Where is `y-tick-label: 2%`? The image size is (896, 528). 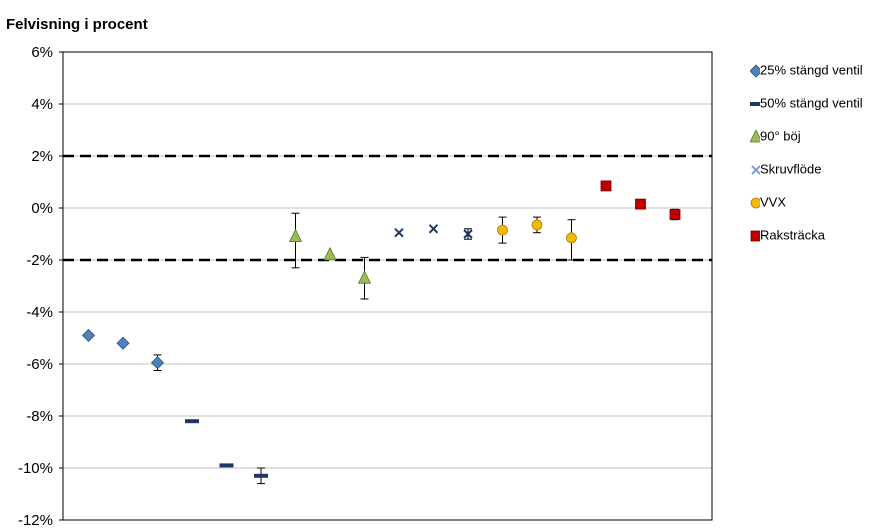 y-tick-label: 2% is located at coordinates (42, 156).